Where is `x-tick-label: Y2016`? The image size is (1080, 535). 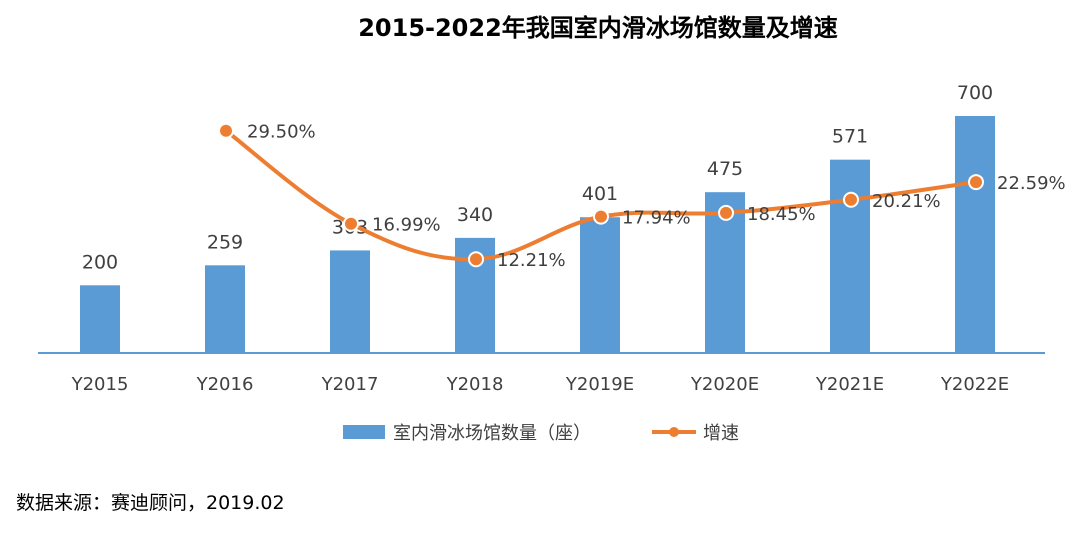 x-tick-label: Y2016 is located at coordinates (225, 384).